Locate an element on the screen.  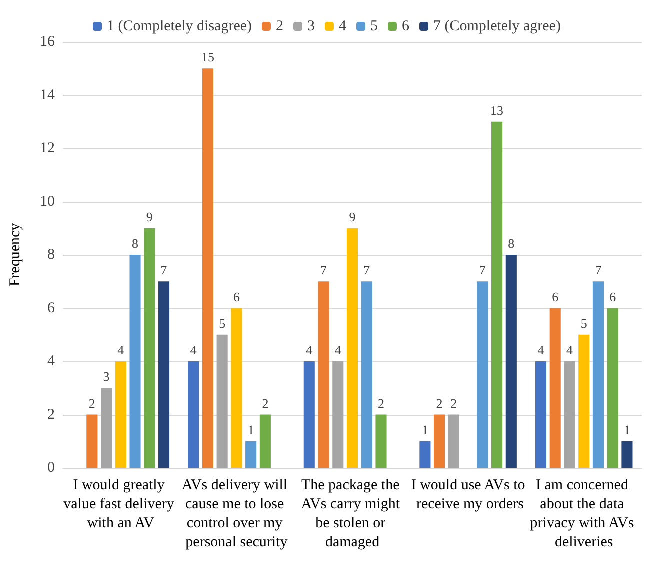
data-label: 13 is located at coordinates (497, 110).